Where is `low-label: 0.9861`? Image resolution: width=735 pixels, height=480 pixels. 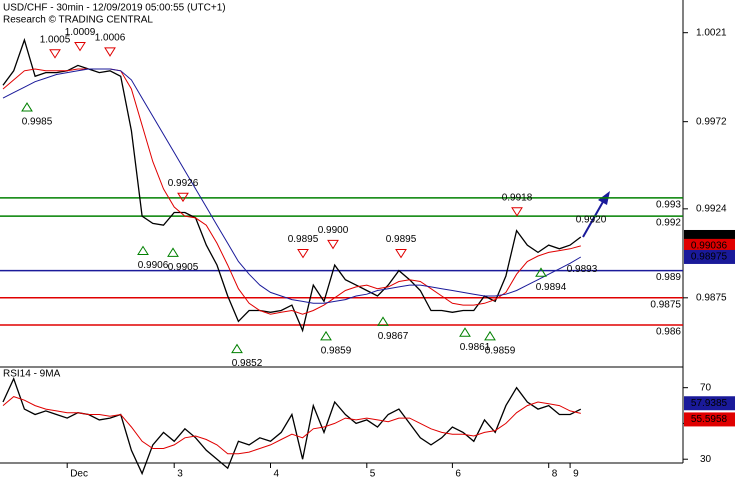
low-label: 0.9861 is located at coordinates (475, 347).